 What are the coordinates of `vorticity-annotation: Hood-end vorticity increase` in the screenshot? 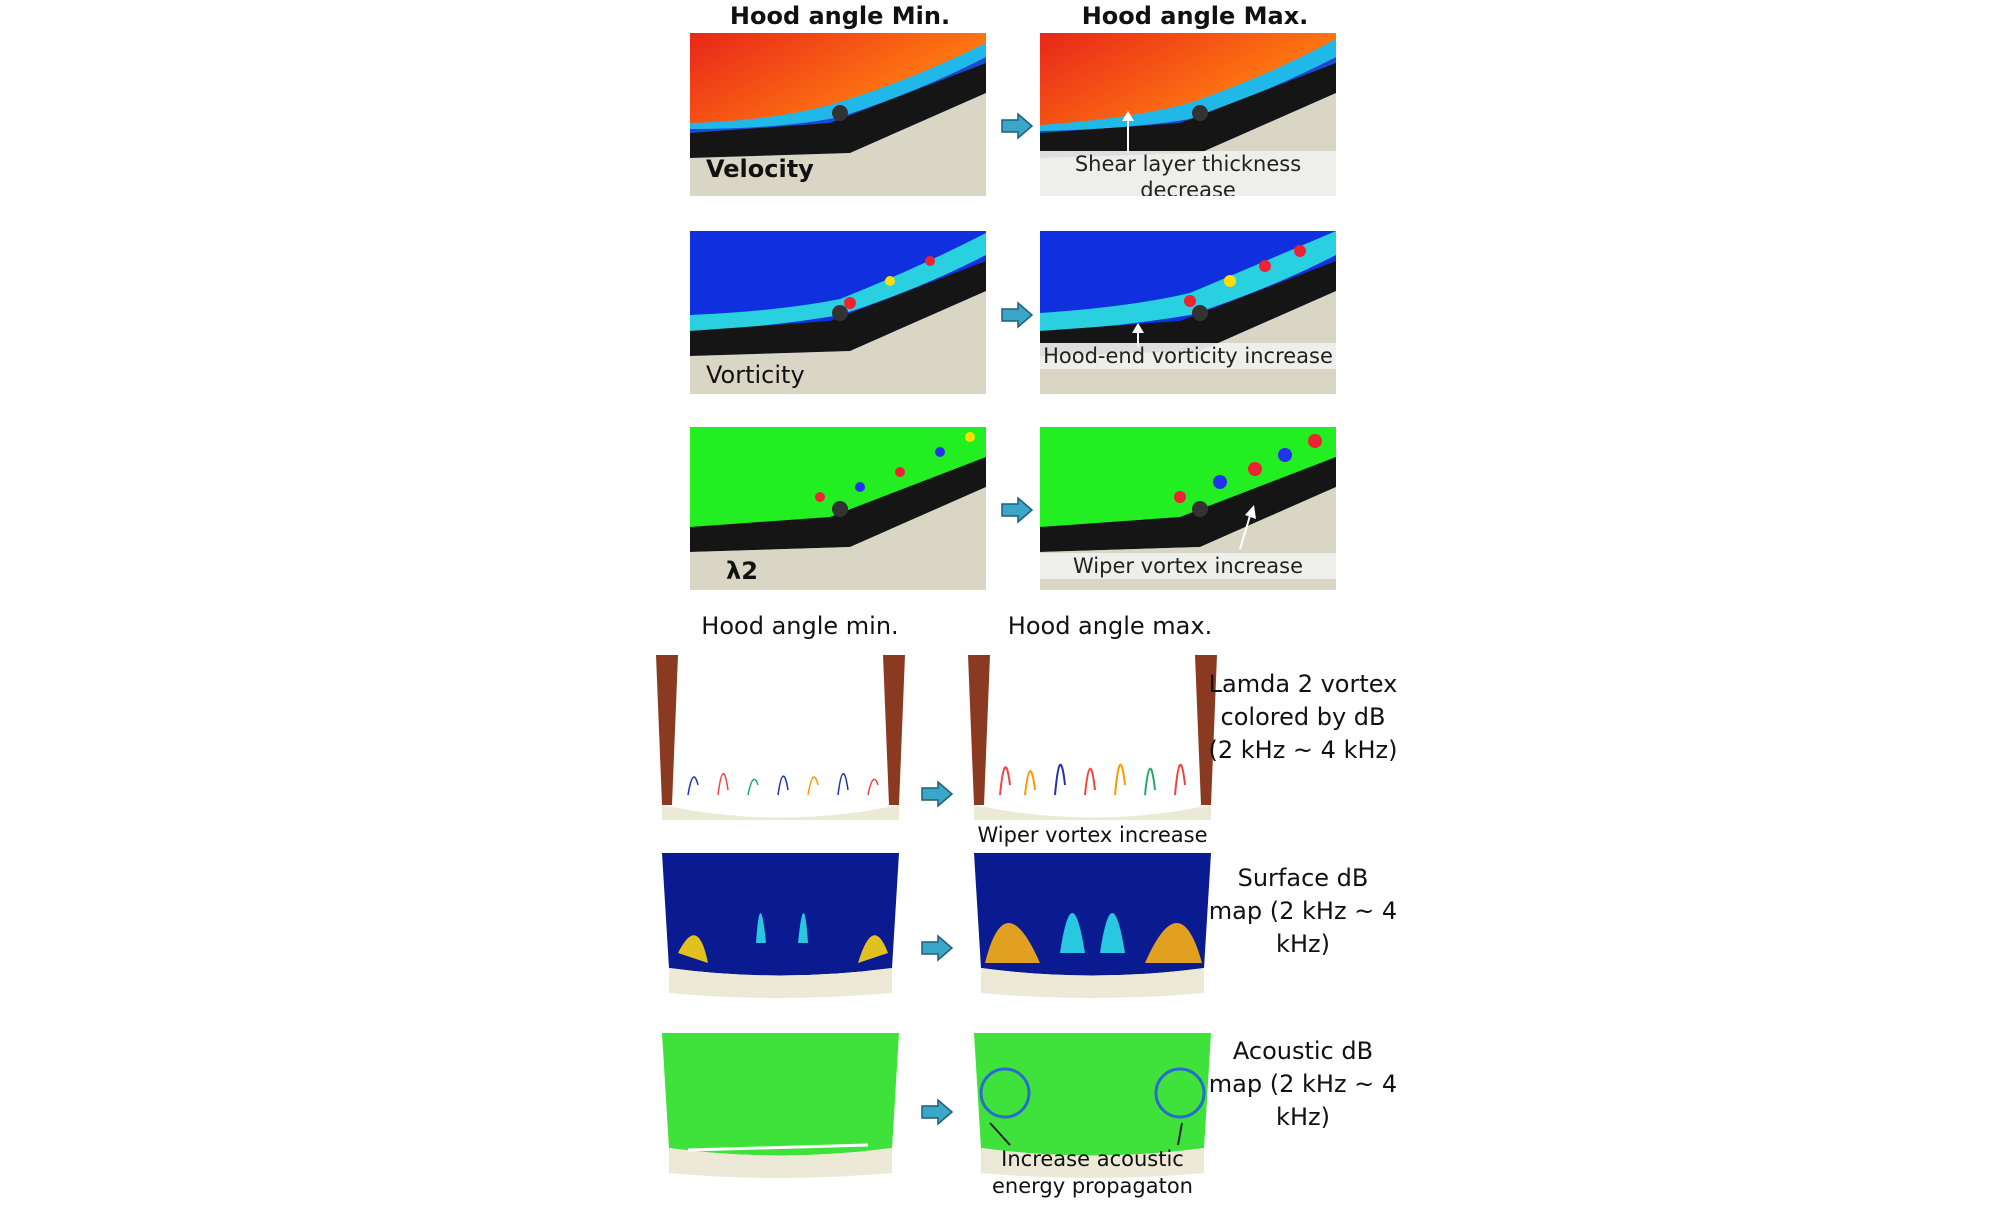 It's located at (1188, 356).